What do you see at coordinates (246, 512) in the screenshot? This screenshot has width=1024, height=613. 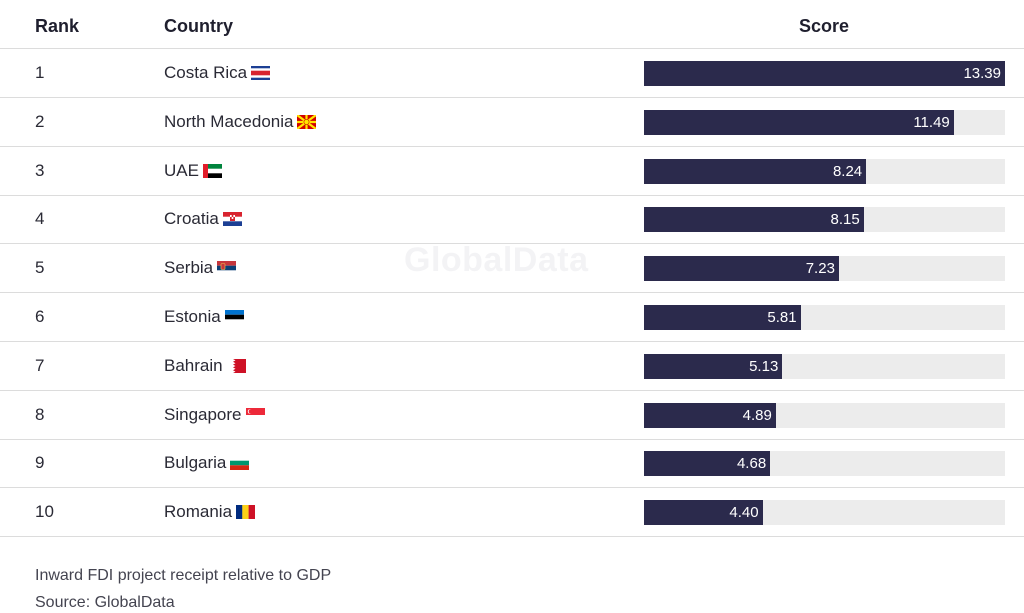 I see `romania-flag-icon` at bounding box center [246, 512].